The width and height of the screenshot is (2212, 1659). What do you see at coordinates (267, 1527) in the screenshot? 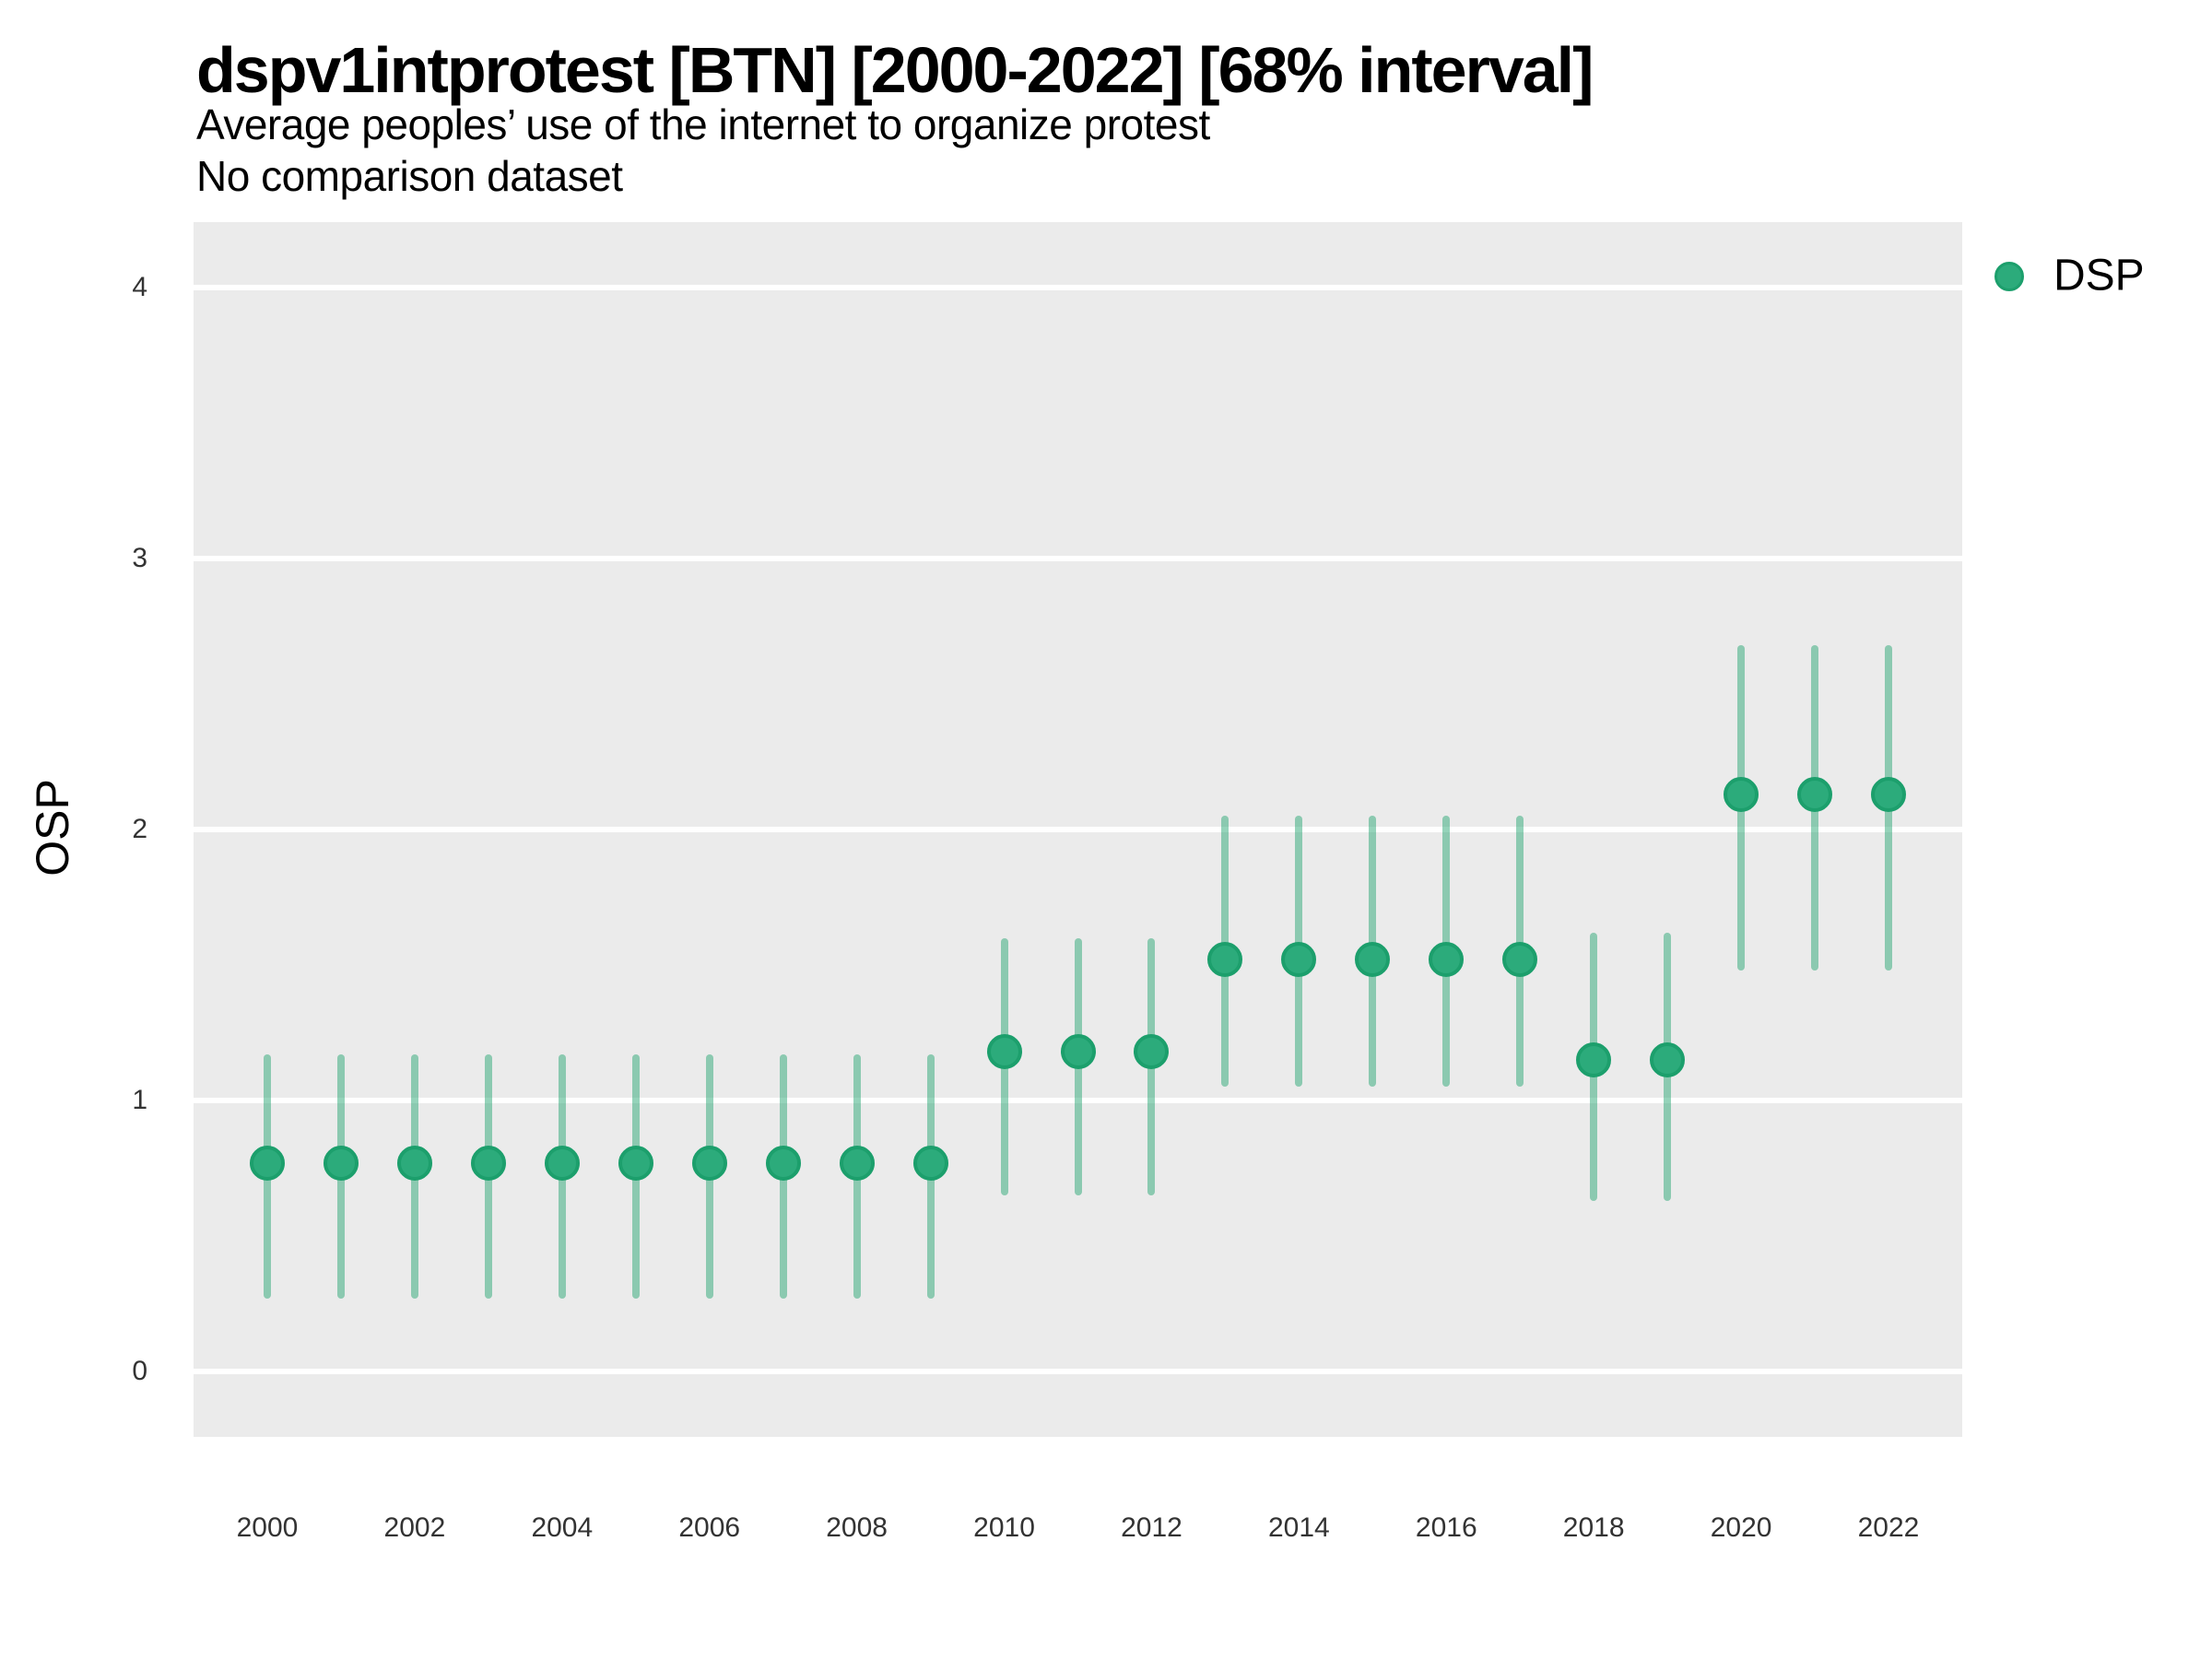
I see `x-tick-label: 2000` at bounding box center [267, 1527].